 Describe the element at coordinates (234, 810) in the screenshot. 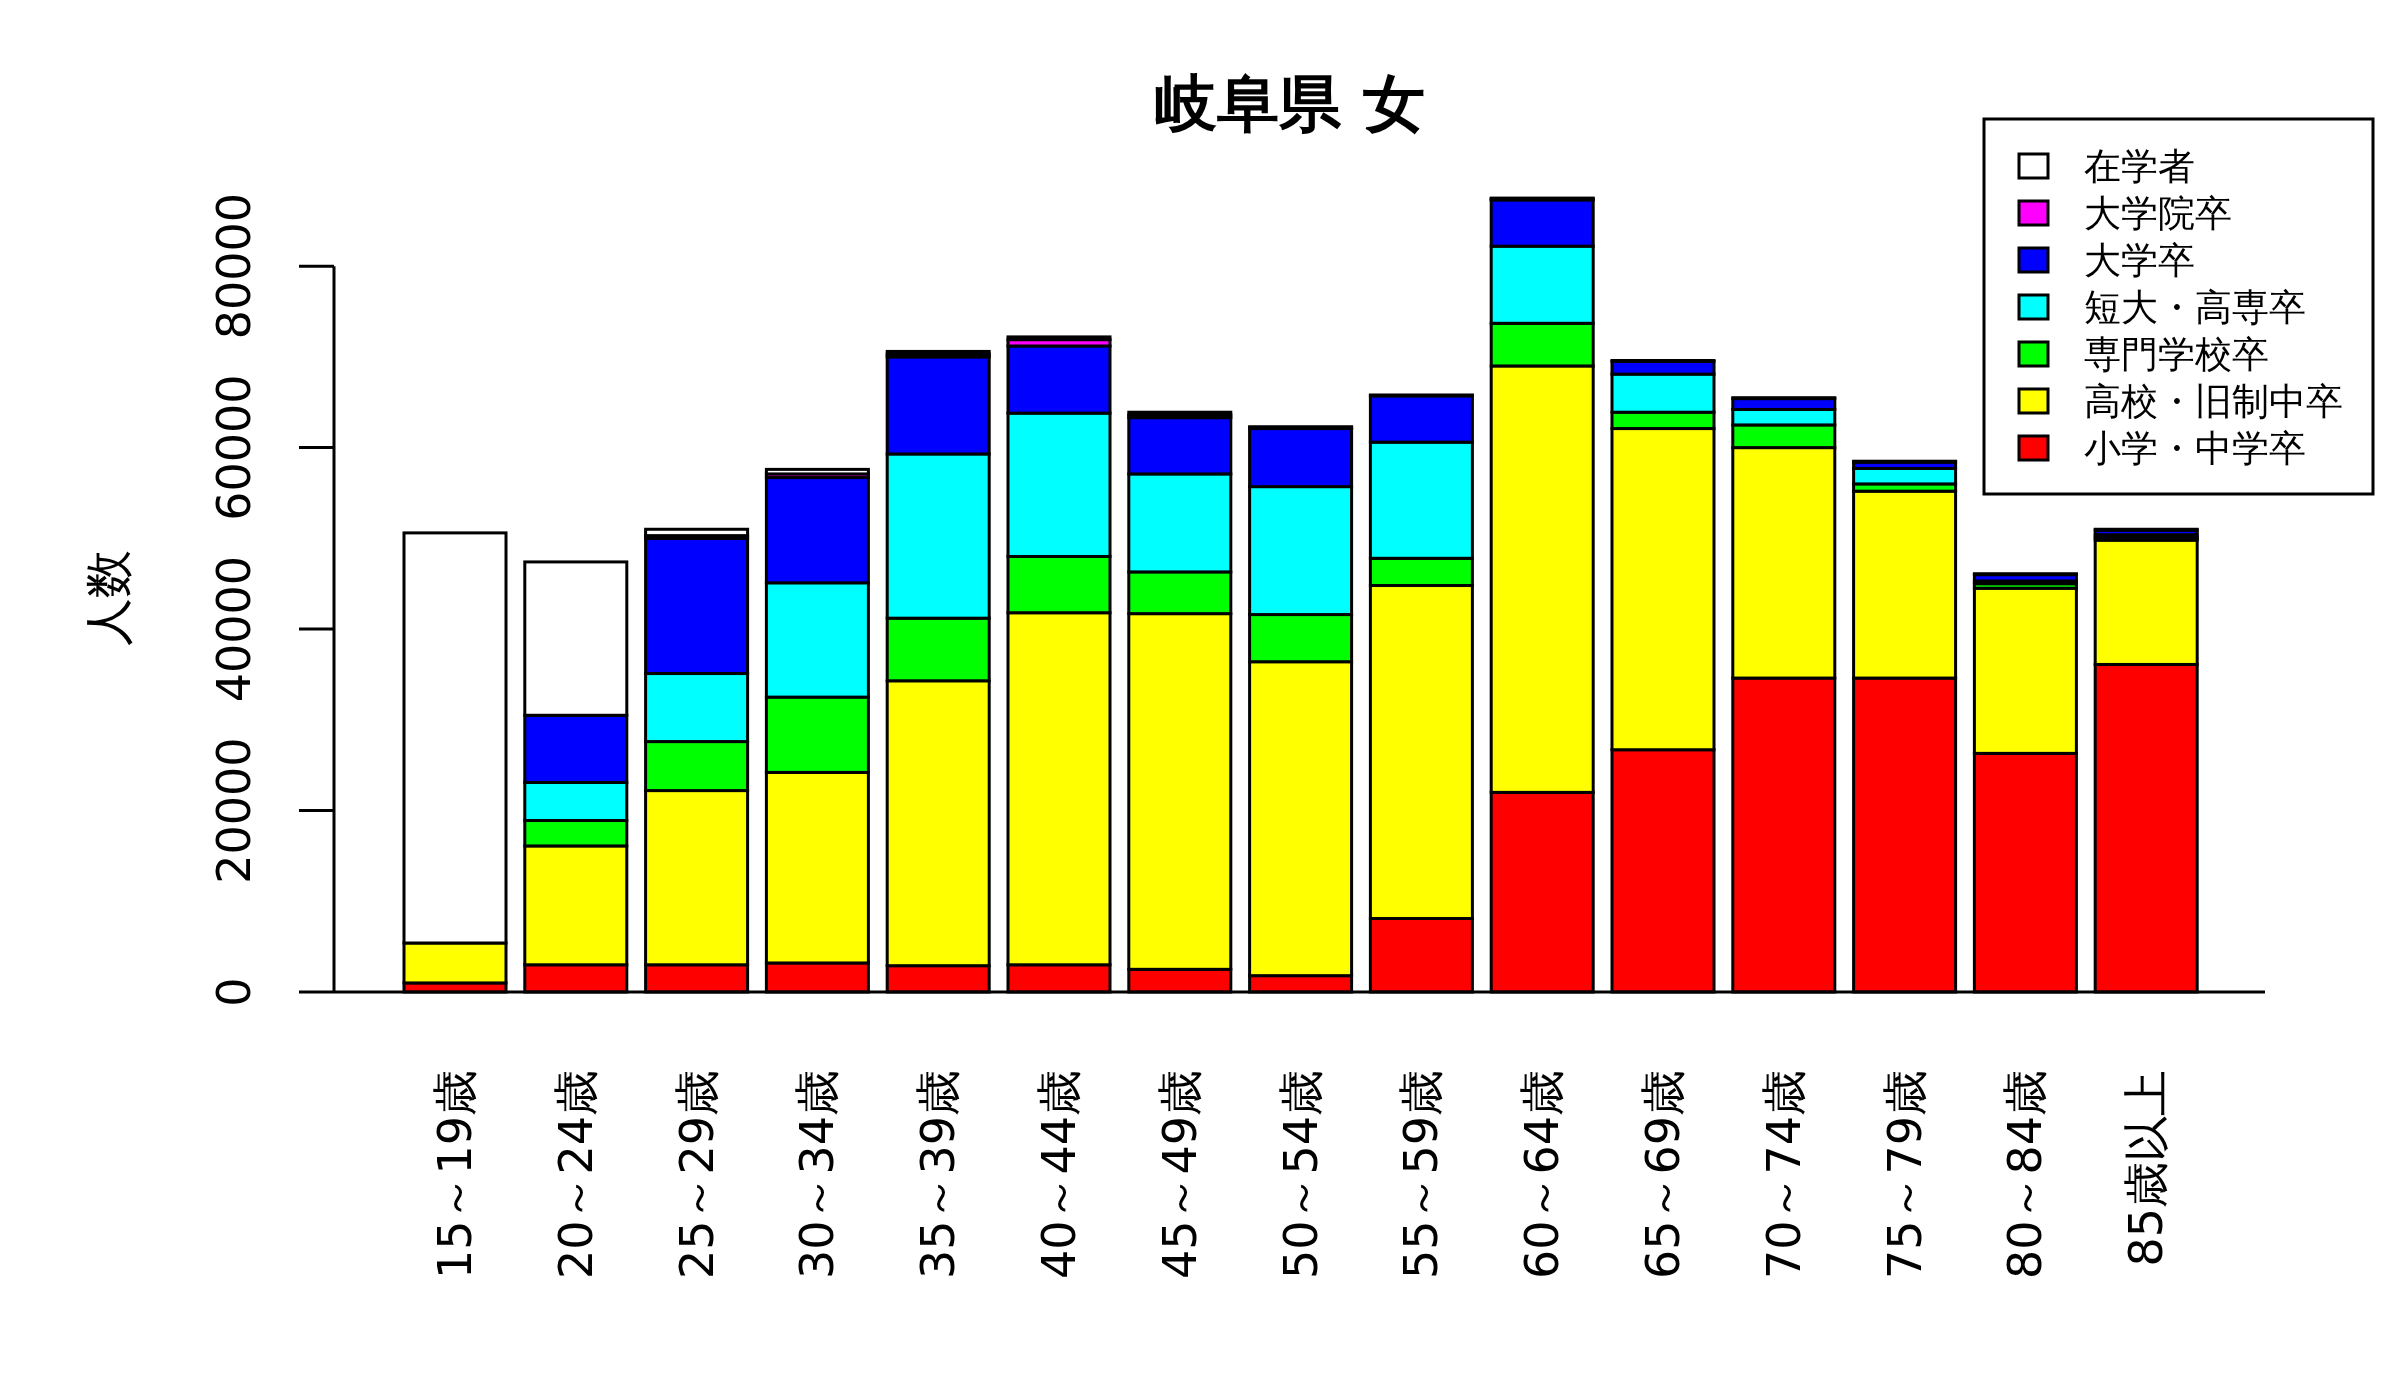

I see `y-tick-label: 20000` at that location.